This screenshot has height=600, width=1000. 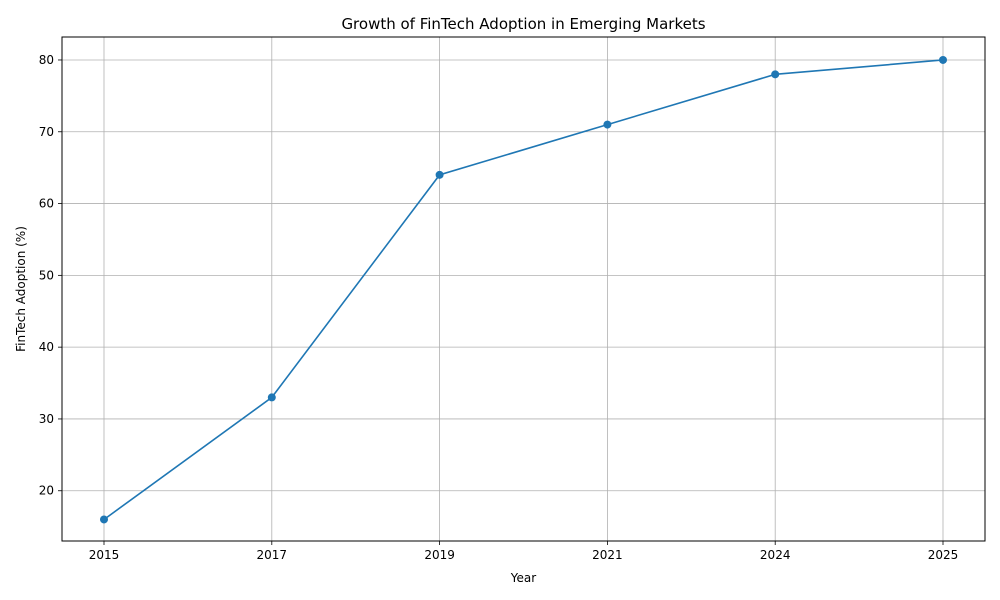 I want to click on x-tick-label: 2015, so click(x=104, y=555).